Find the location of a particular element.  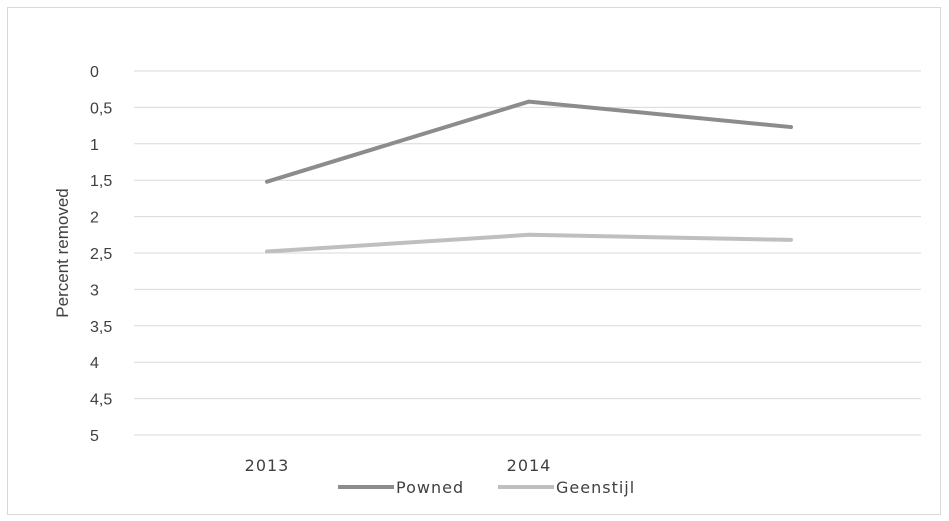

y-tick-label: 1,5 is located at coordinates (101, 181).